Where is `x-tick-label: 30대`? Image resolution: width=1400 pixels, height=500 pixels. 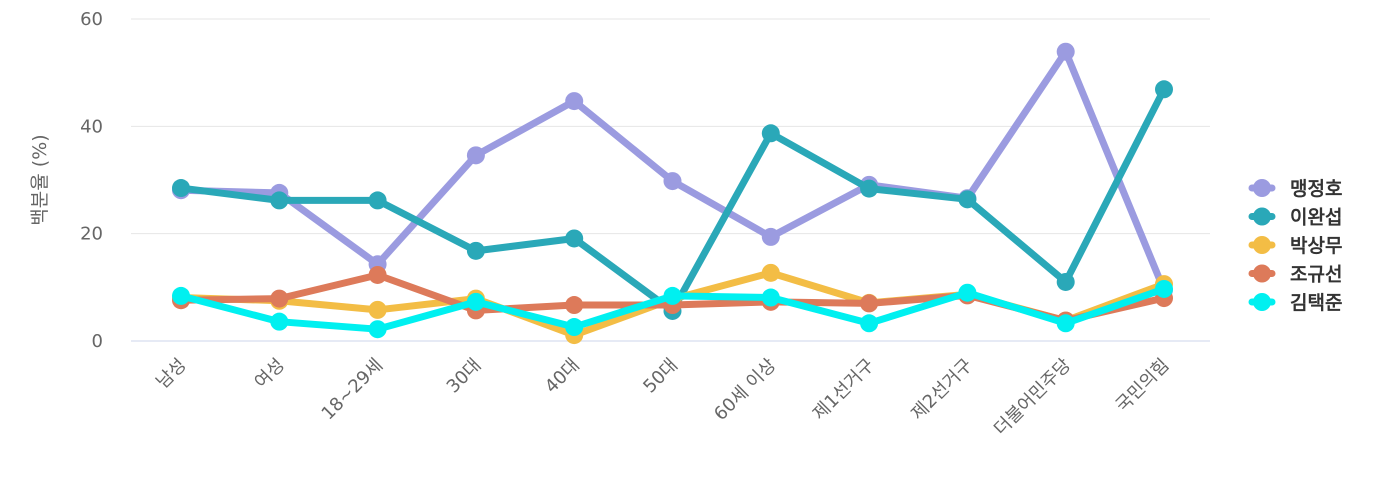
x-tick-label: 30대 is located at coordinates (464, 376).